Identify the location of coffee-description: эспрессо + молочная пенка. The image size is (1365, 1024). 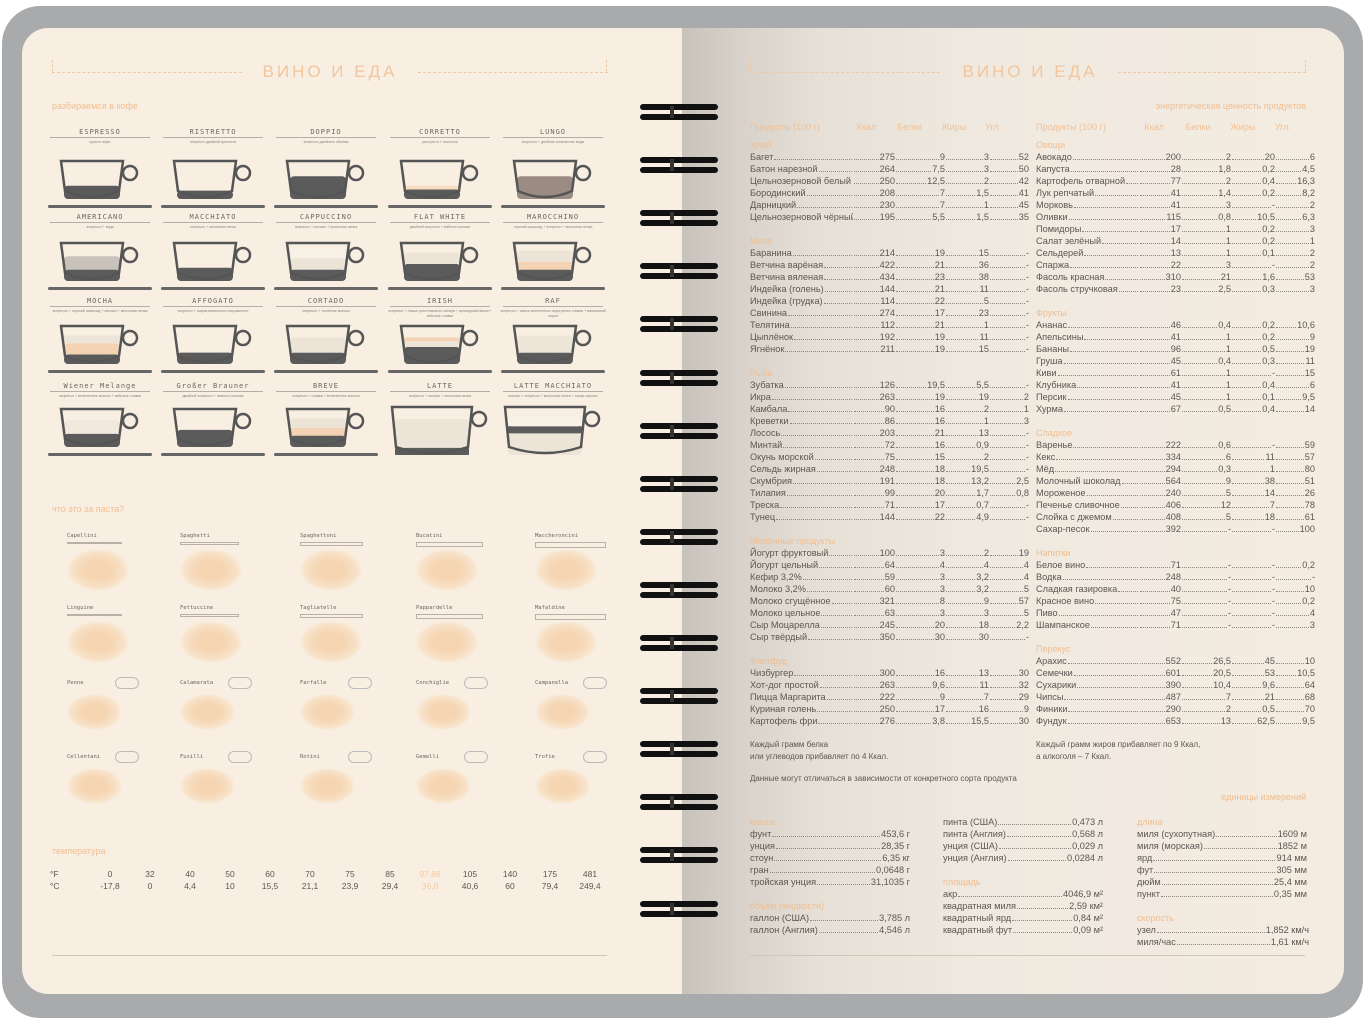
(213, 227).